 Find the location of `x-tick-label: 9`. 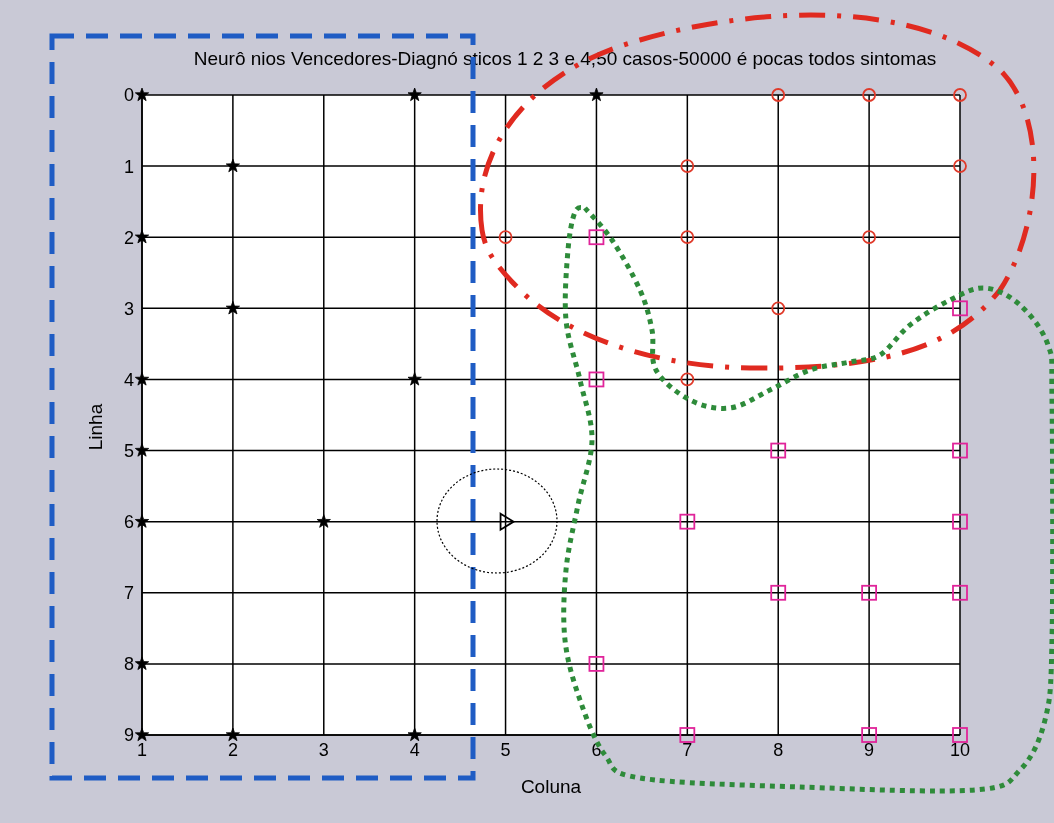

x-tick-label: 9 is located at coordinates (869, 749).